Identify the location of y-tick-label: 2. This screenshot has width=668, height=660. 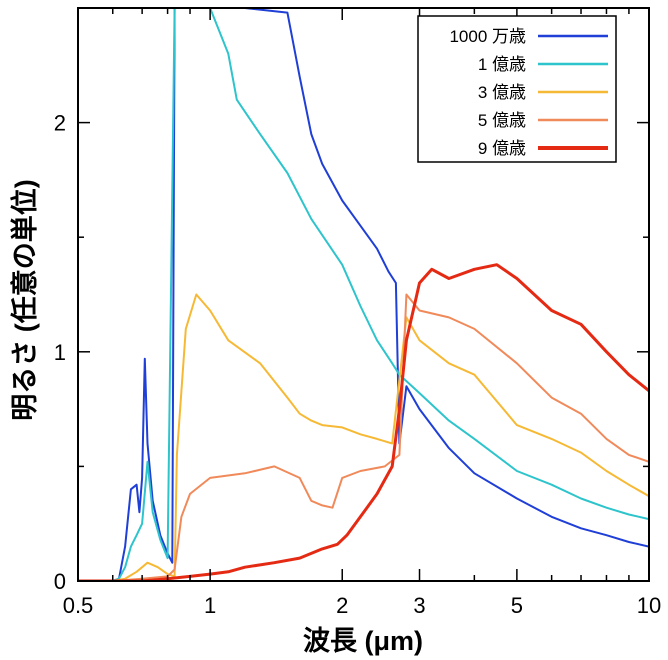
(60, 123).